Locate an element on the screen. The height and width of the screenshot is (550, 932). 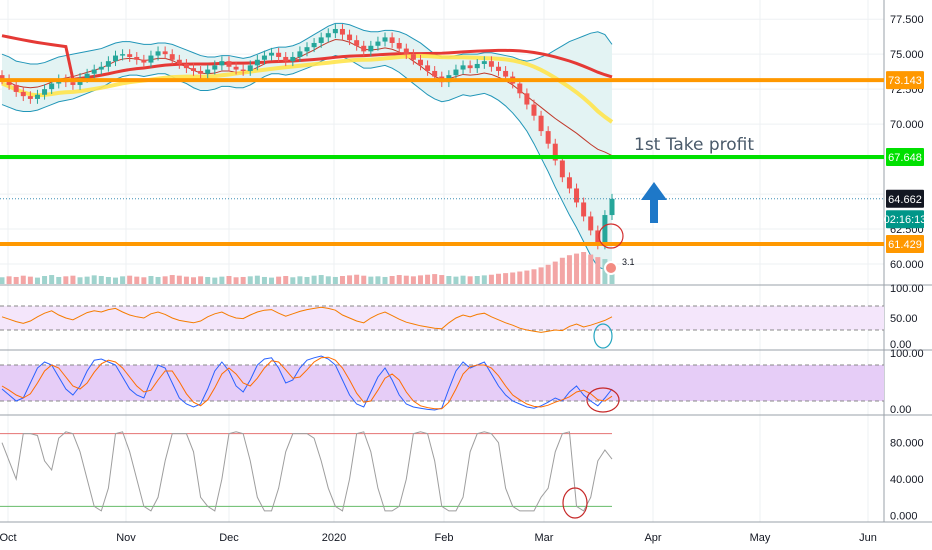
stoch-circle is located at coordinates (603, 400).